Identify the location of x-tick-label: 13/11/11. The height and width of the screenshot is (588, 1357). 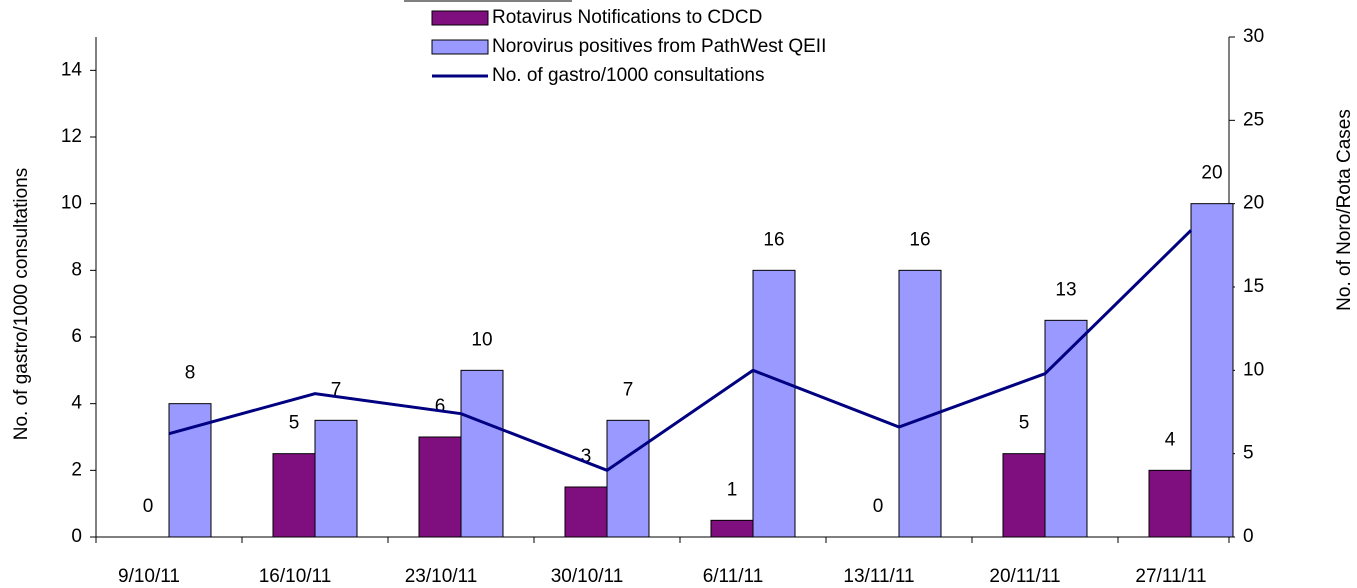
(878, 576).